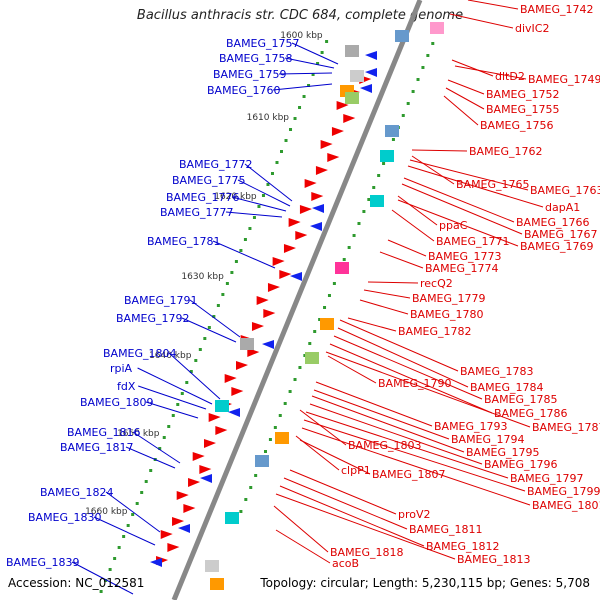  I want to click on gene-label-left: BAMEG_1791, so click(161, 300).